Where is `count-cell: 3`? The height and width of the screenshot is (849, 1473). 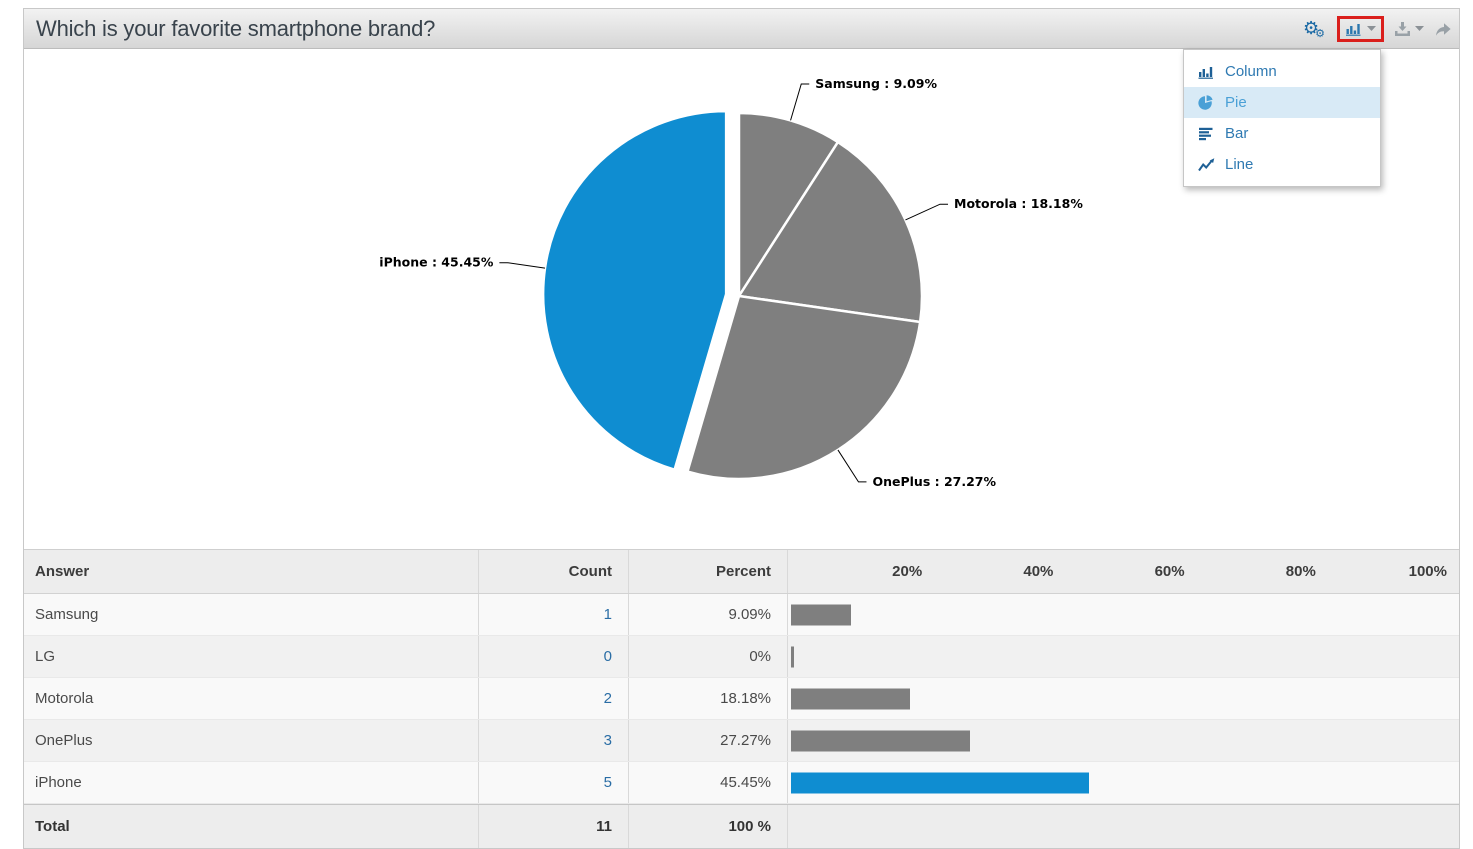
count-cell: 3 is located at coordinates (554, 740).